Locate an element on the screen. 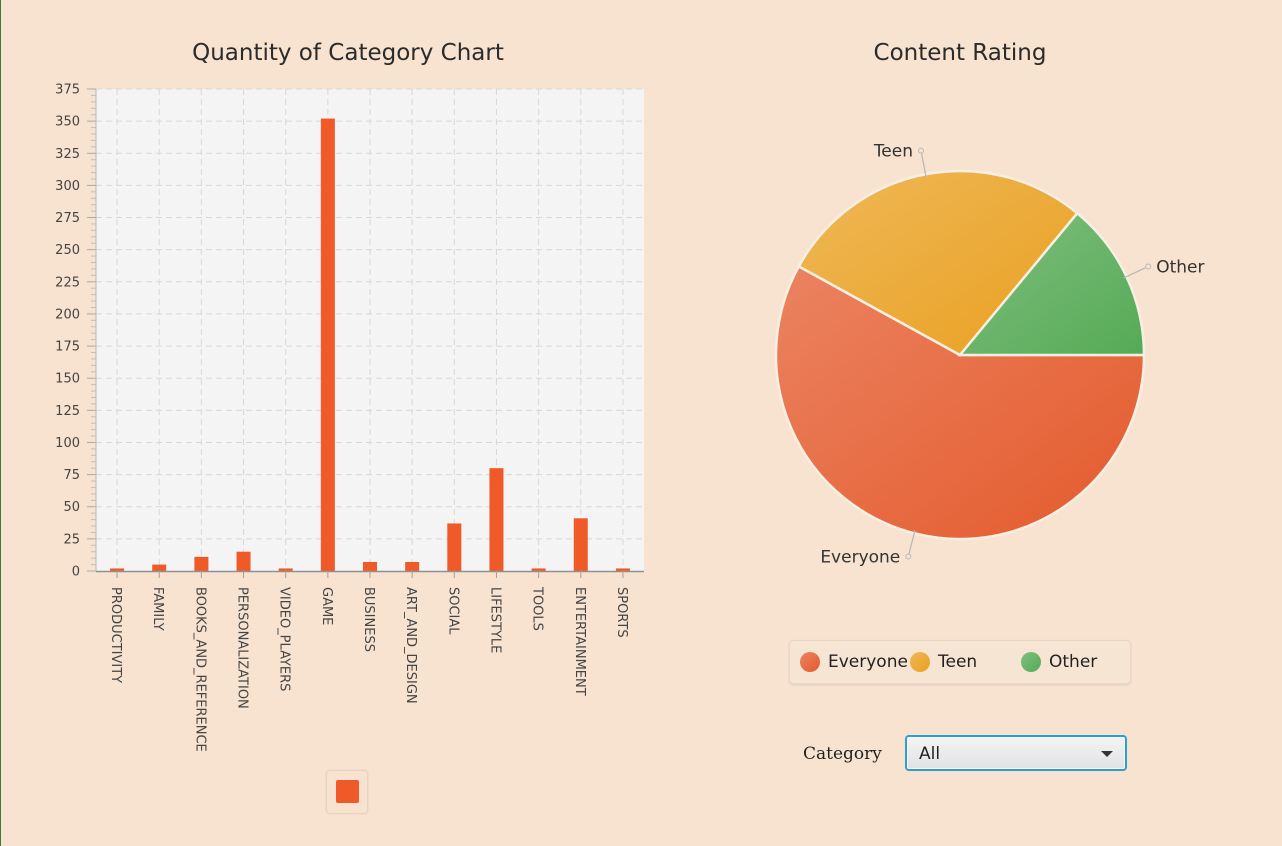 Image resolution: width=1282 pixels, height=846 pixels. y-tick-label: 325 is located at coordinates (67, 154).